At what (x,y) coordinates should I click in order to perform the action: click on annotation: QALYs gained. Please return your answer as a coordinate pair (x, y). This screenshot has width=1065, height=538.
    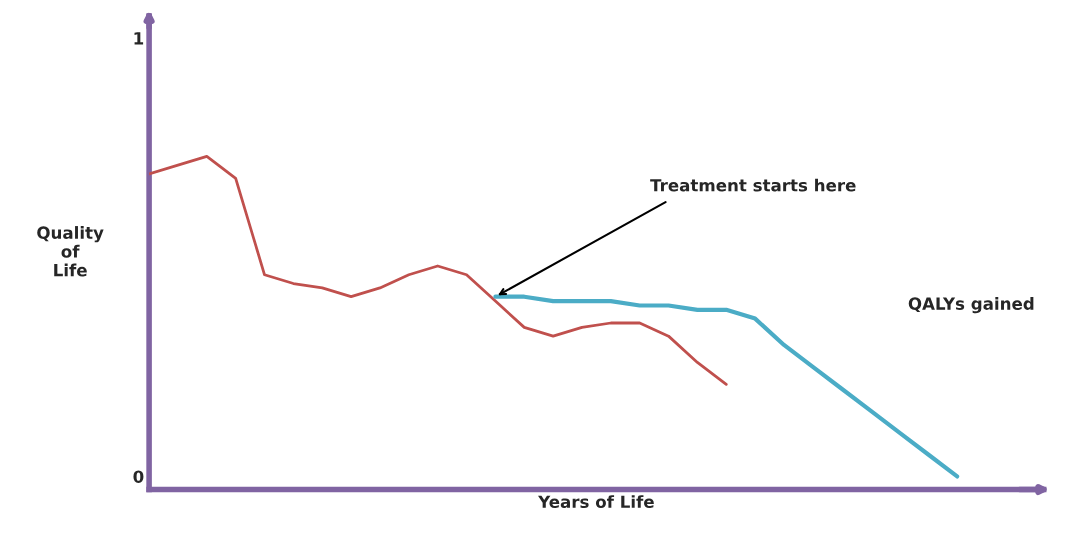
    Looking at the image, I should click on (971, 305).